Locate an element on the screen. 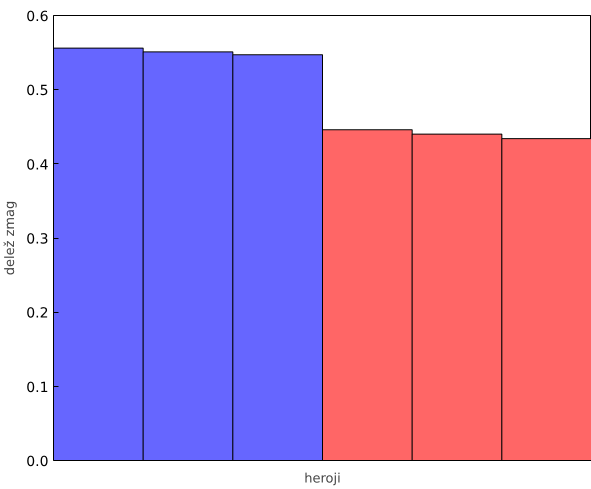  y-axis-title: delež zmag is located at coordinates (10, 238).